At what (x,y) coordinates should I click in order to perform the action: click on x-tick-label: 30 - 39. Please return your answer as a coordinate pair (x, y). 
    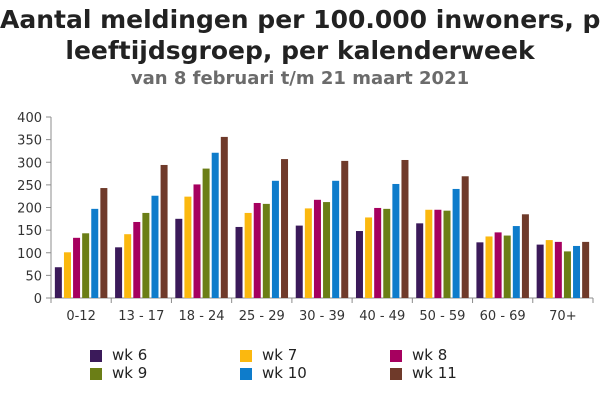
    Looking at the image, I should click on (322, 316).